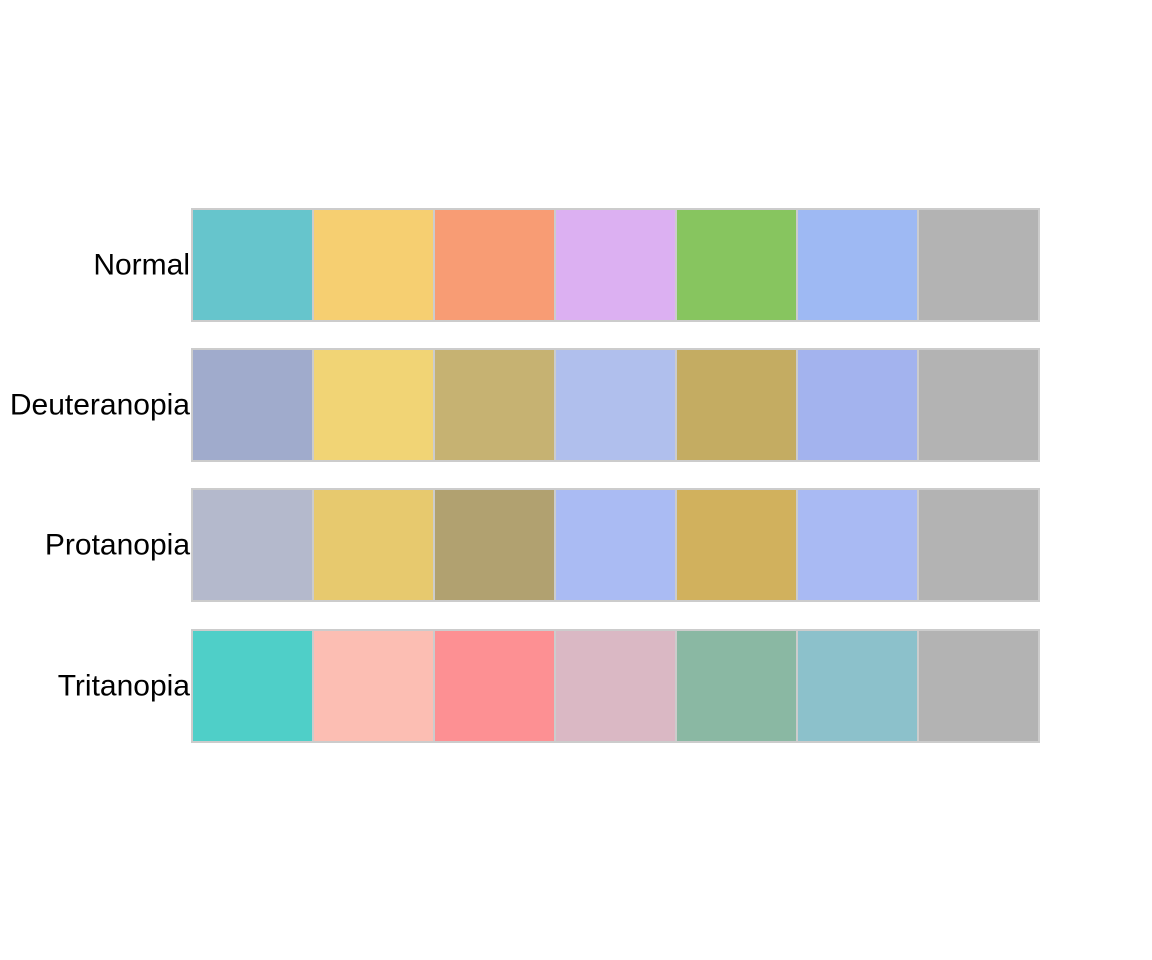 Image resolution: width=1152 pixels, height=960 pixels. I want to click on palette-row-protanopia, so click(615, 545).